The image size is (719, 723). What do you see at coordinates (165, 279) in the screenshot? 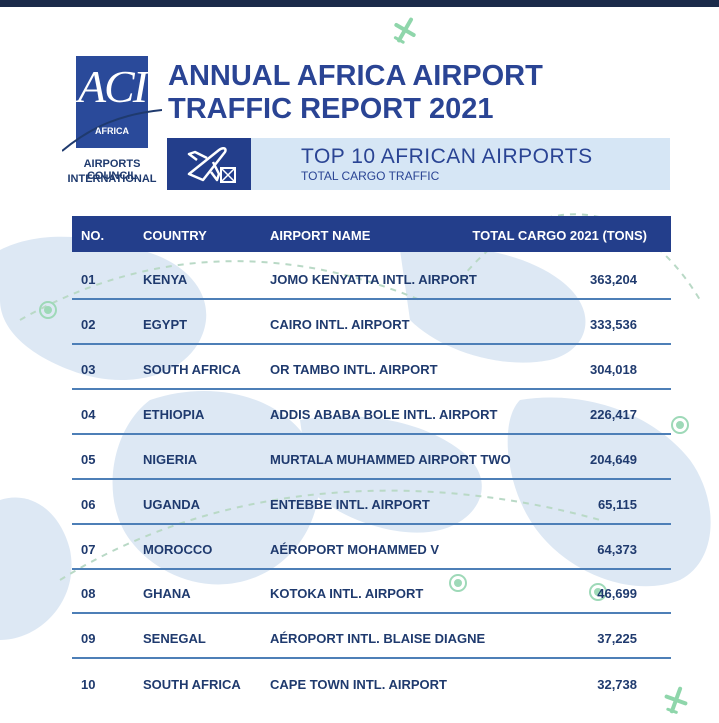
I see `cell-country: KENYA` at bounding box center [165, 279].